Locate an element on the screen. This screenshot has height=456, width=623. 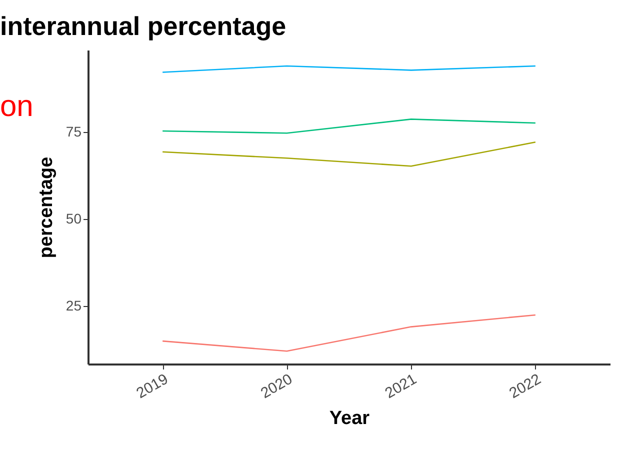
y-axis-title: percentage is located at coordinates (46, 207).